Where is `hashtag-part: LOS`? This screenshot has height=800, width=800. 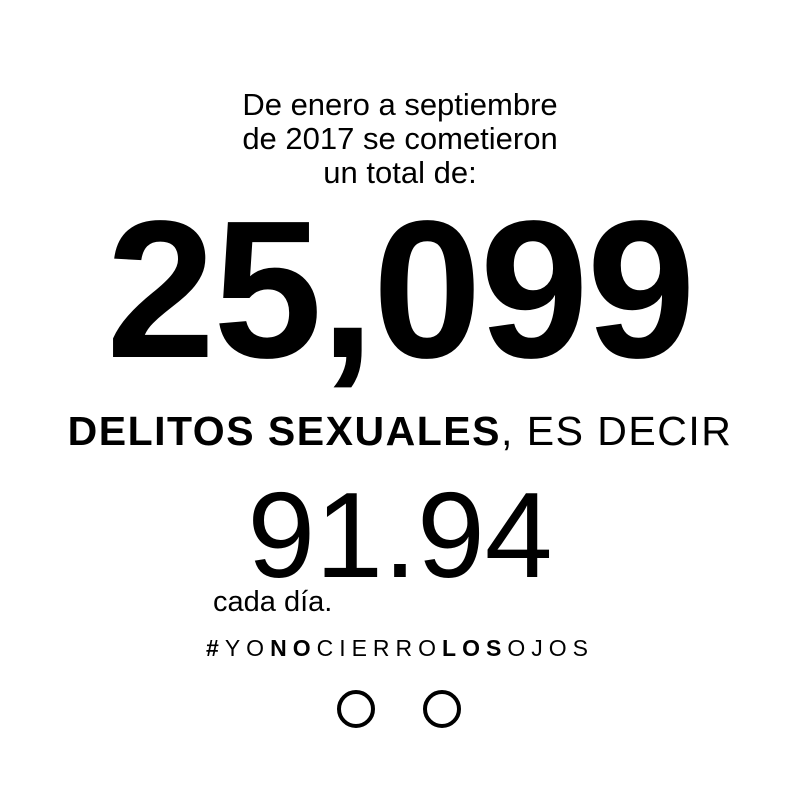 hashtag-part: LOS is located at coordinates (475, 648).